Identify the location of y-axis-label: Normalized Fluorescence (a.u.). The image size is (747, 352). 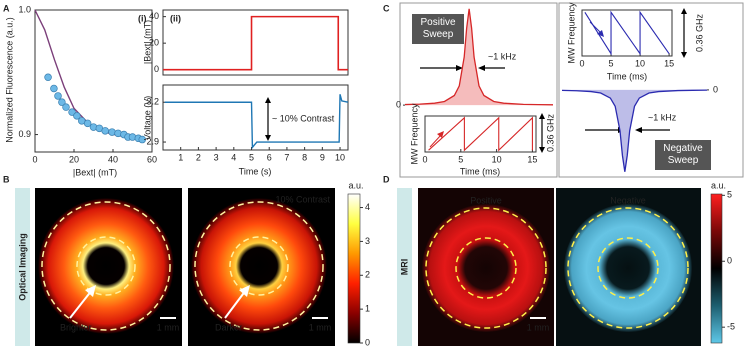
(9, 80).